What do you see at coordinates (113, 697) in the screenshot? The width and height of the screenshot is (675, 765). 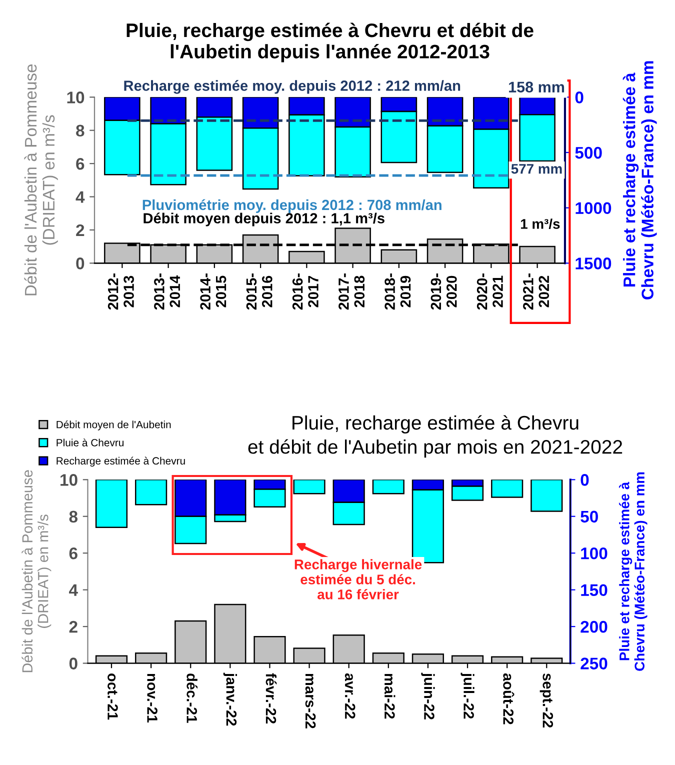 I see `x-tick-label: oct.-21` at bounding box center [113, 697].